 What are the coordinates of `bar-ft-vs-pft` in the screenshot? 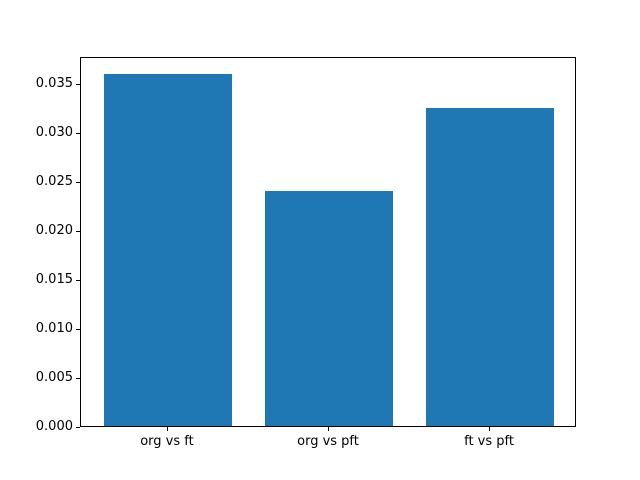 It's located at (490, 266).